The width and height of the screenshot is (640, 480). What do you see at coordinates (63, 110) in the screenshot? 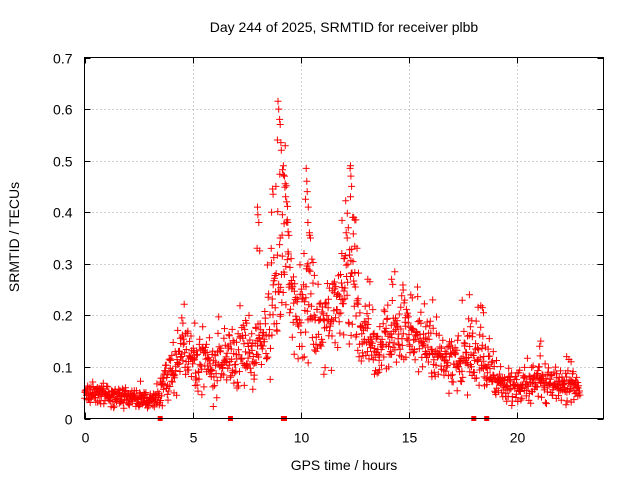
I see `y-tick-label: 0.6` at bounding box center [63, 110].